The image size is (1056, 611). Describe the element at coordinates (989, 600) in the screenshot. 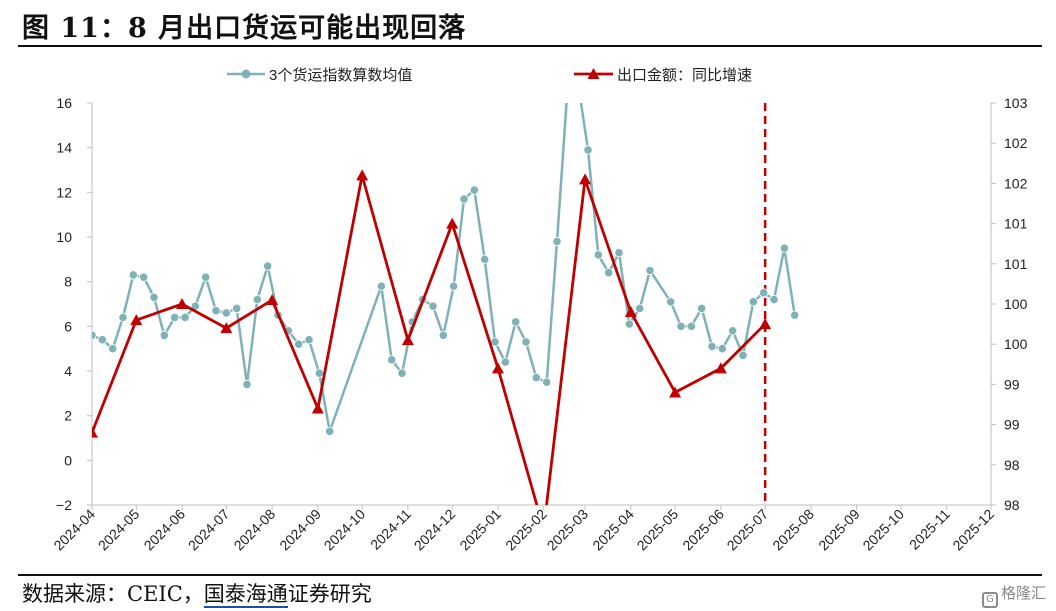

I see `watermark-logo-icon: G` at that location.